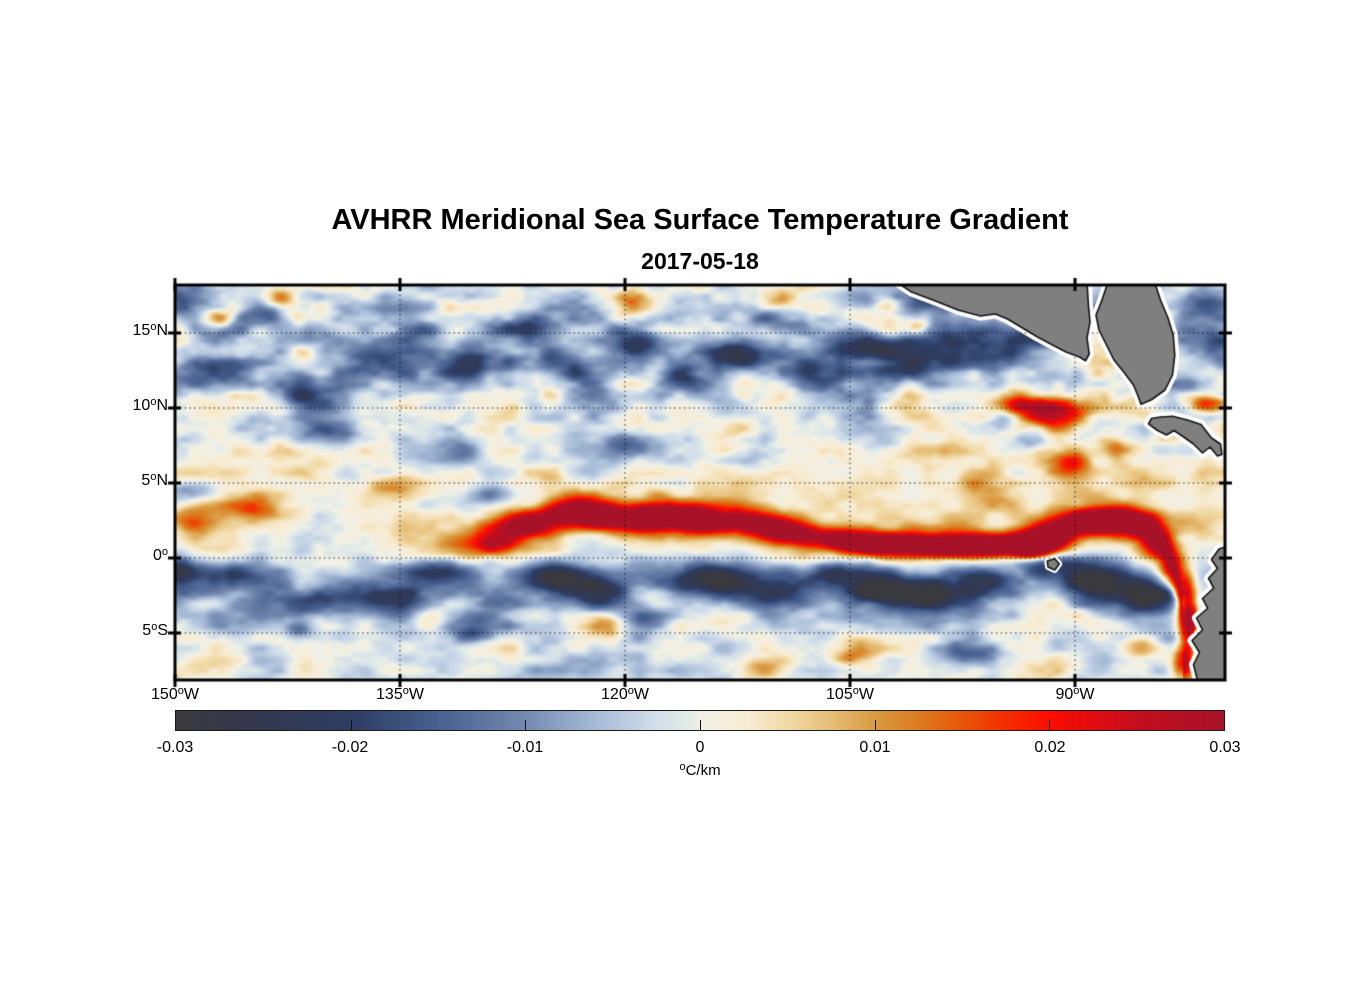 The width and height of the screenshot is (1356, 1000). Describe the element at coordinates (155, 630) in the screenshot. I see `y-tick-label: 5oS` at that location.